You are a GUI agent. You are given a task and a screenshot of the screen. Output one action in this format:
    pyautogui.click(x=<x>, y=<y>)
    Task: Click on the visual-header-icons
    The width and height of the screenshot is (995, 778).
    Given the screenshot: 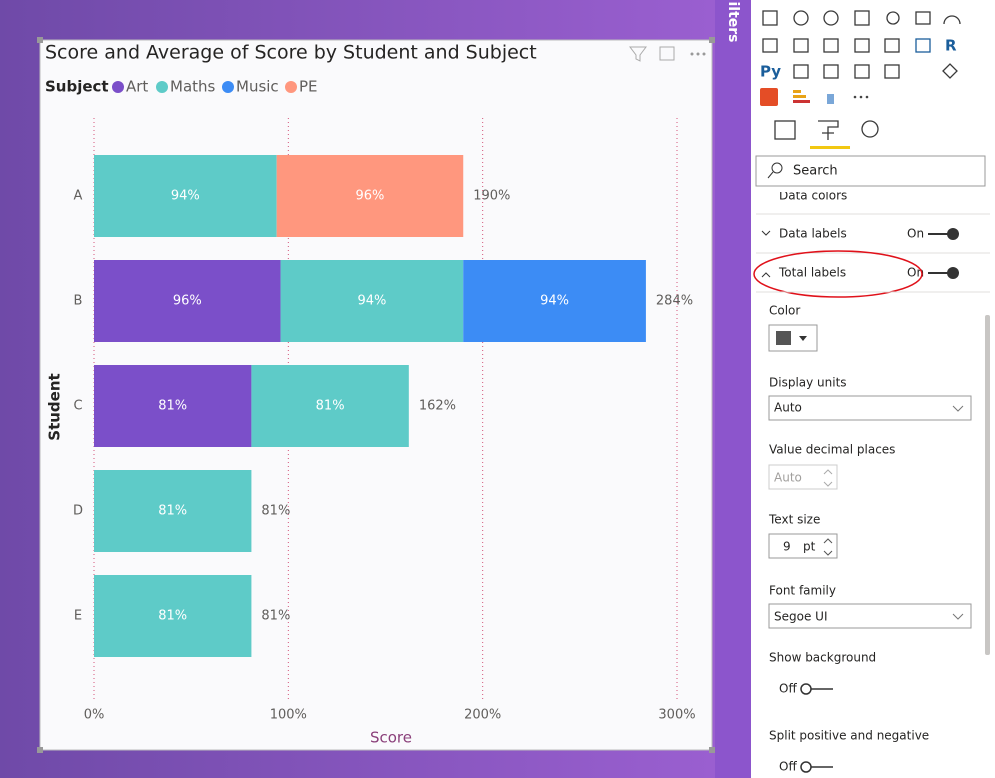 What is the action you would take?
    pyautogui.click(x=667, y=54)
    